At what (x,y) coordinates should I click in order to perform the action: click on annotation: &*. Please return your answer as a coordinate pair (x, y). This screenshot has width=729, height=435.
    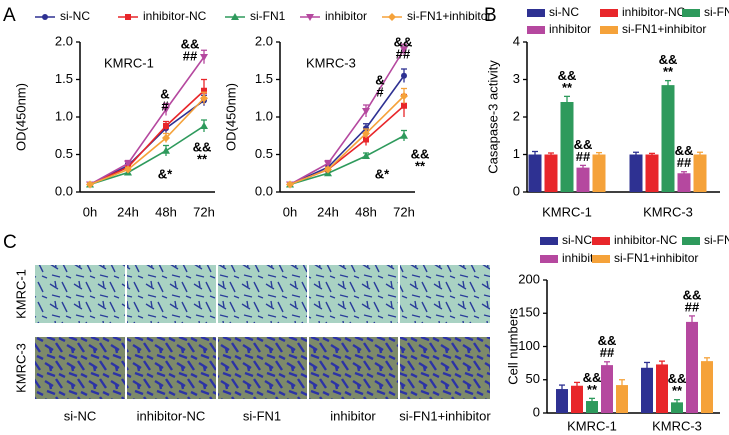
    Looking at the image, I should click on (382, 173).